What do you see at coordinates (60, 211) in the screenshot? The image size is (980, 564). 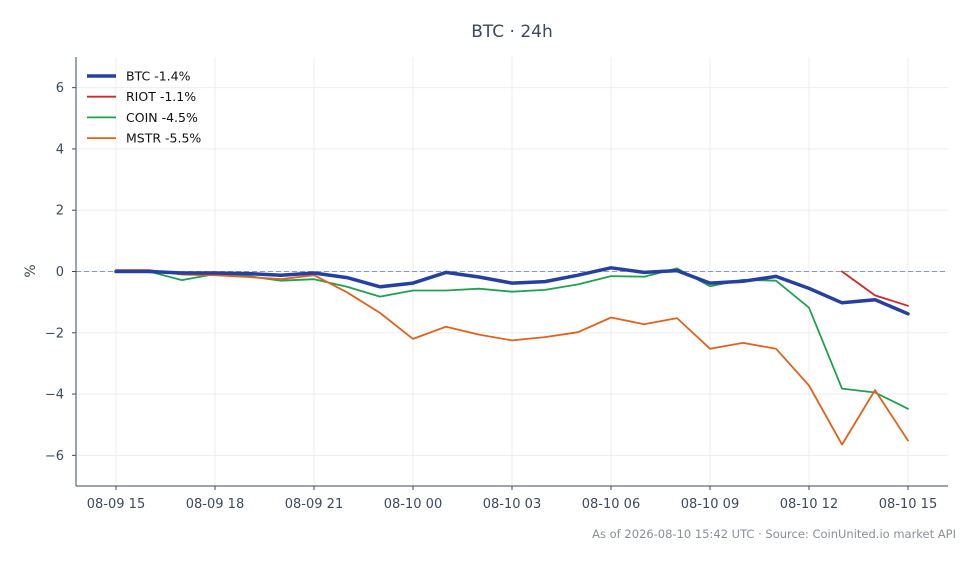 I see `y-tick-label: 2` at bounding box center [60, 211].